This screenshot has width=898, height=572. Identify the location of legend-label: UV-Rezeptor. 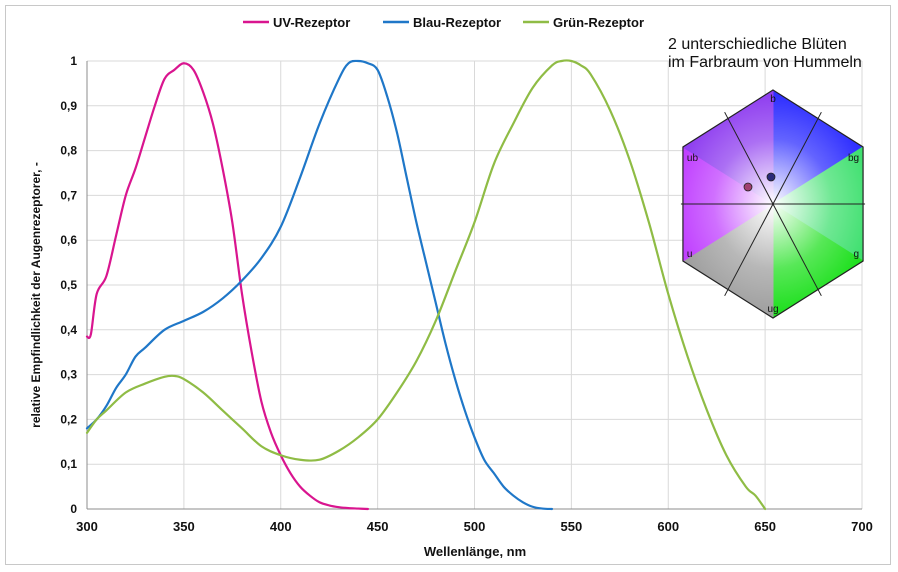
(311, 22).